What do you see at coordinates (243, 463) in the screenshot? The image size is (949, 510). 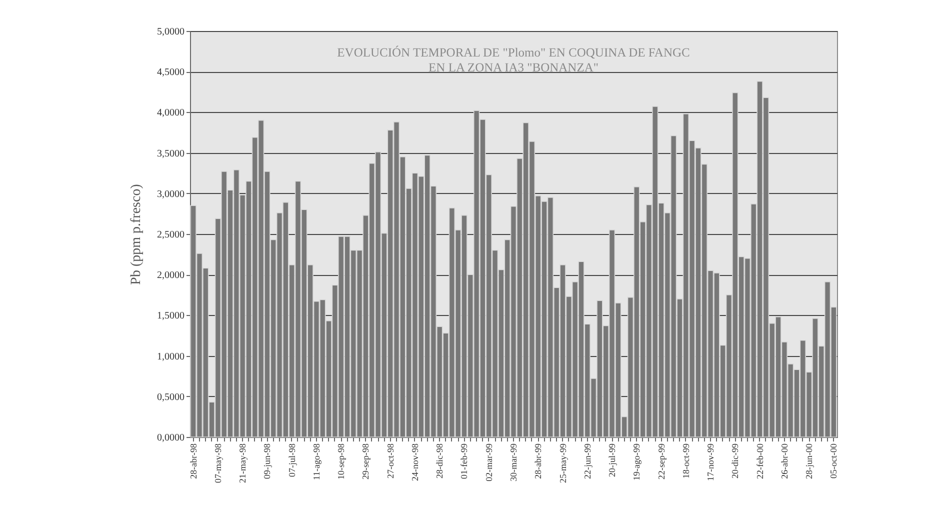 I see `x-tick-label: 21-may-98` at bounding box center [243, 463].